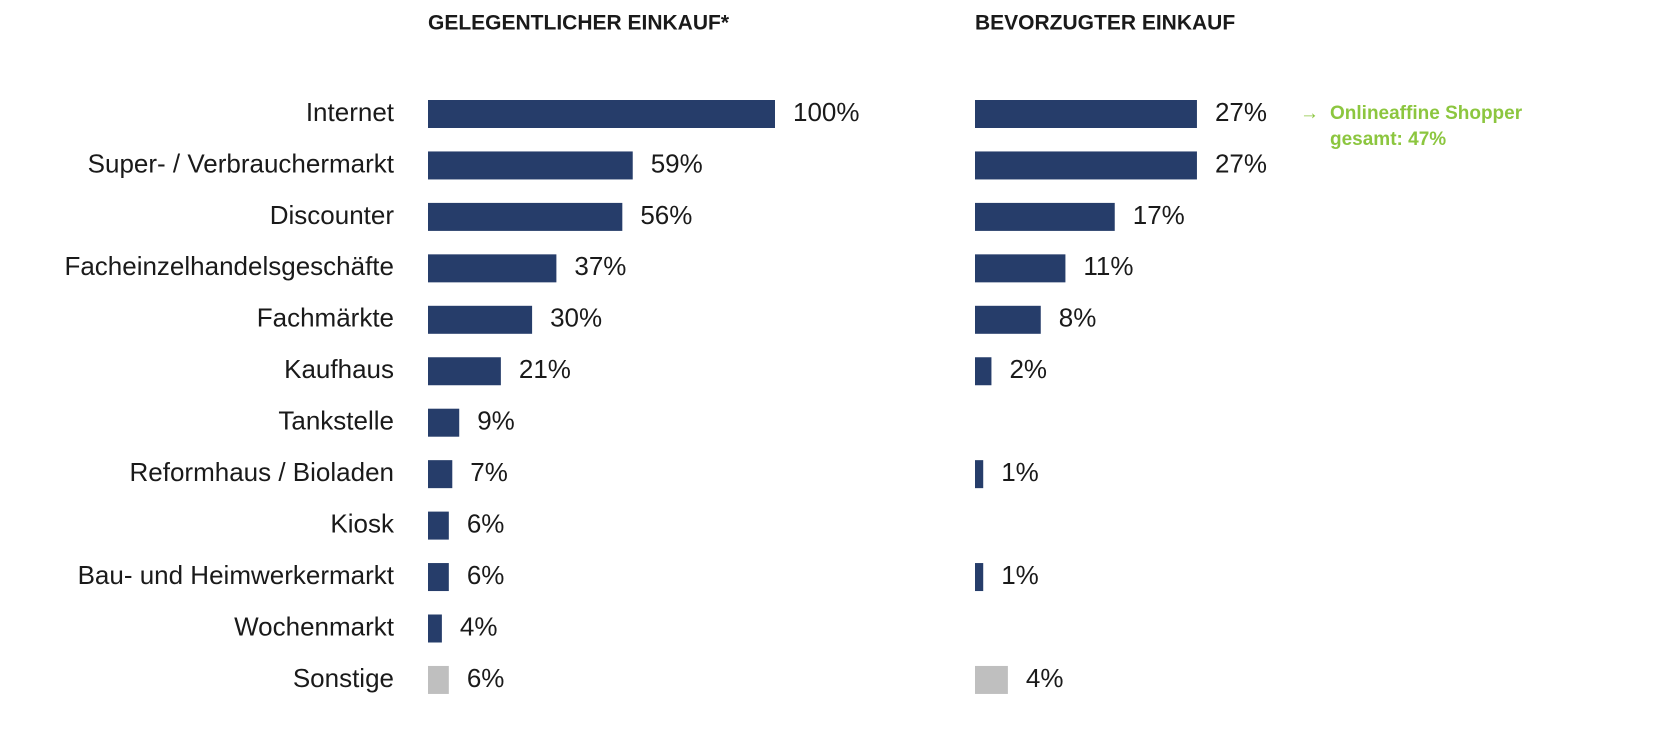  What do you see at coordinates (1028, 369) in the screenshot?
I see `value-label: 2%` at bounding box center [1028, 369].